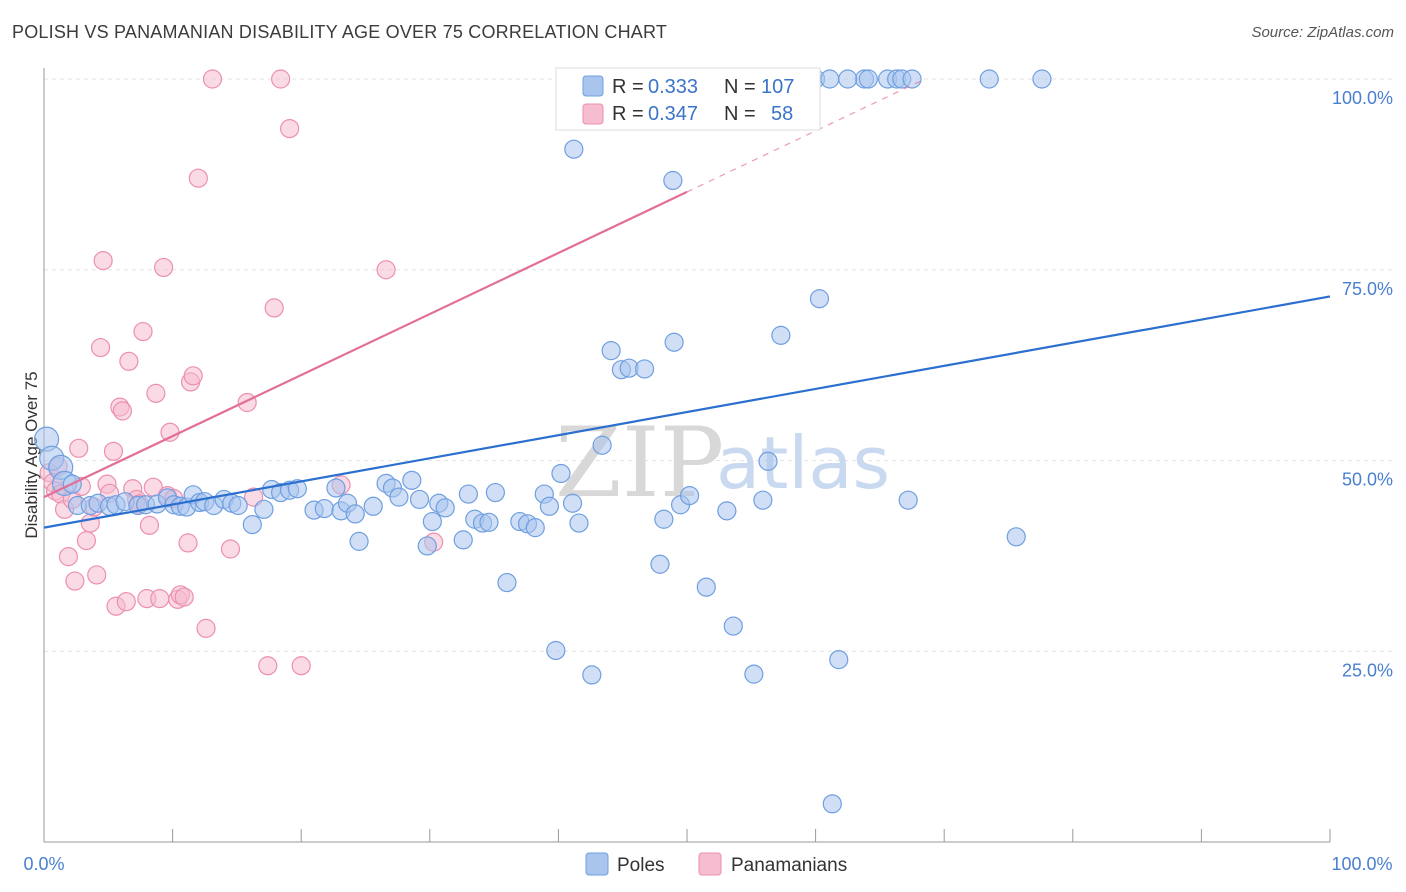 The image size is (1406, 892). What do you see at coordinates (1367, 289) in the screenshot?
I see `y-tick-label: 75.0%` at bounding box center [1367, 289].